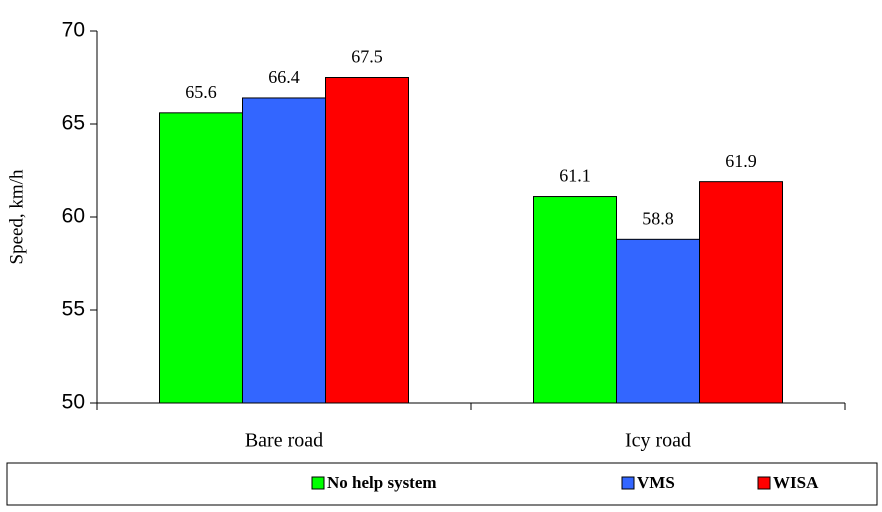  What do you see at coordinates (73, 30) in the screenshot?
I see `y-tick-label: 70` at bounding box center [73, 30].